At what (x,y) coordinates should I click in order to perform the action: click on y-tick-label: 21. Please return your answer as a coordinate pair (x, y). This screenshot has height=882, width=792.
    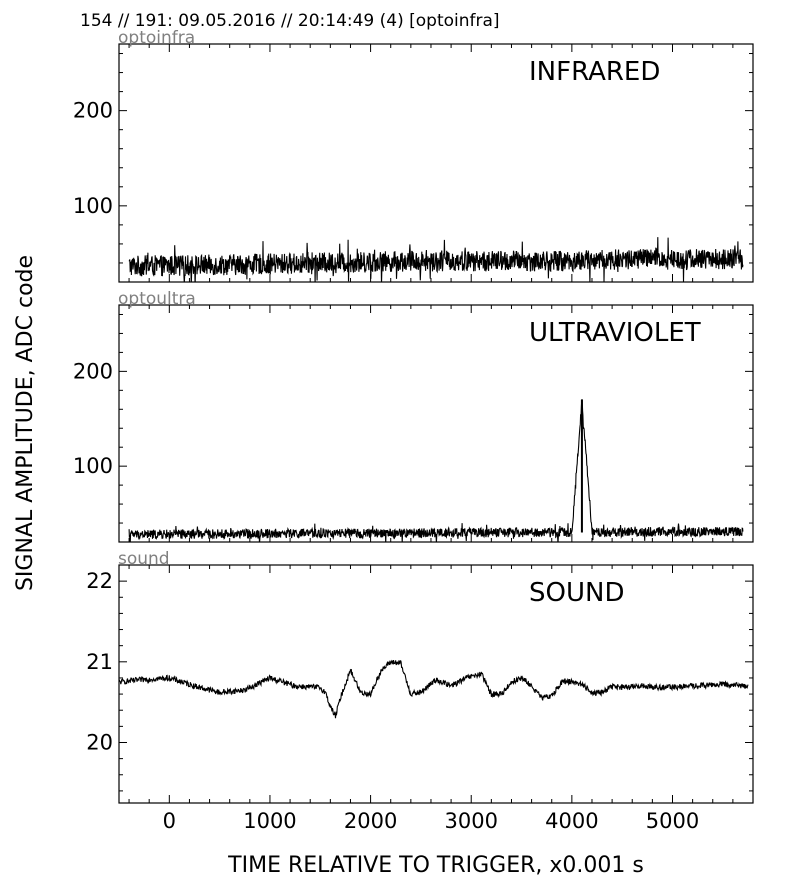
    Looking at the image, I should click on (99, 662).